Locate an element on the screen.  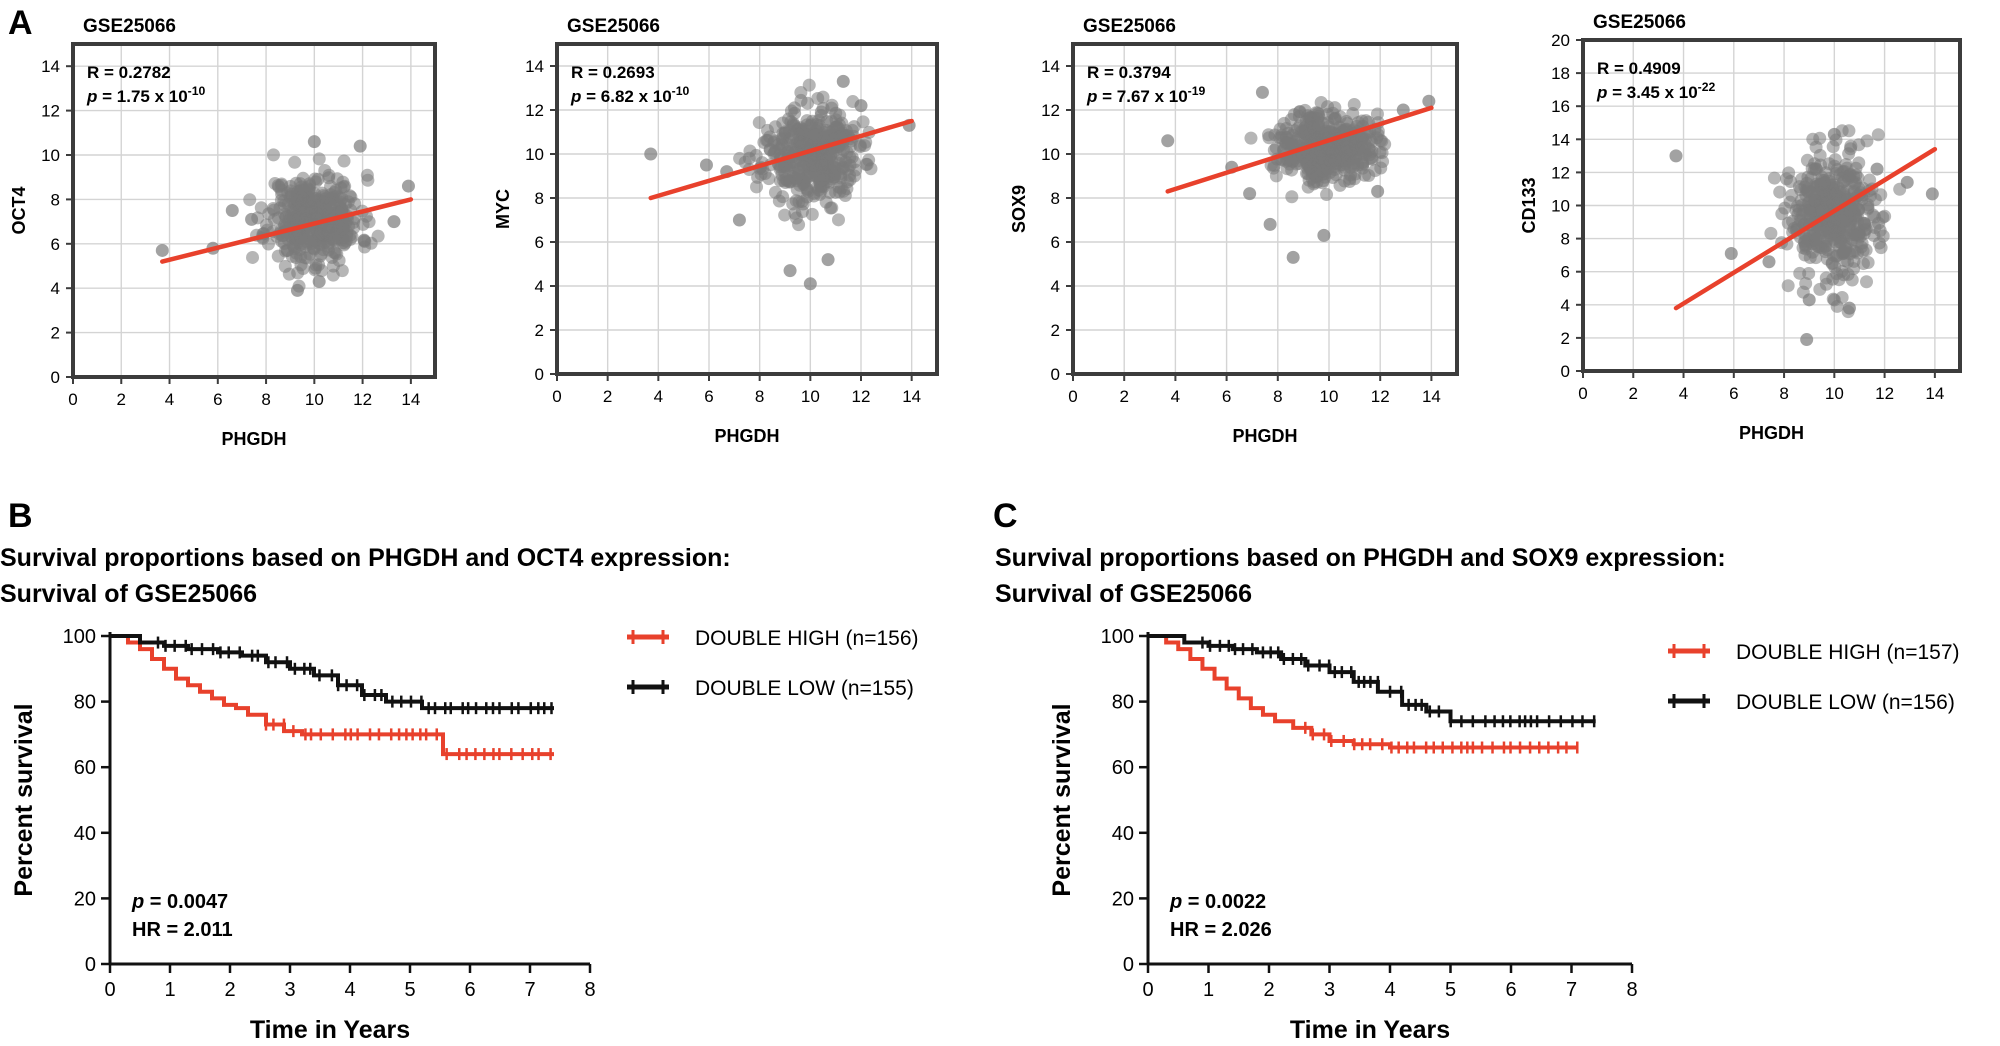
y-axis-label: Percent survival is located at coordinates (24, 799).